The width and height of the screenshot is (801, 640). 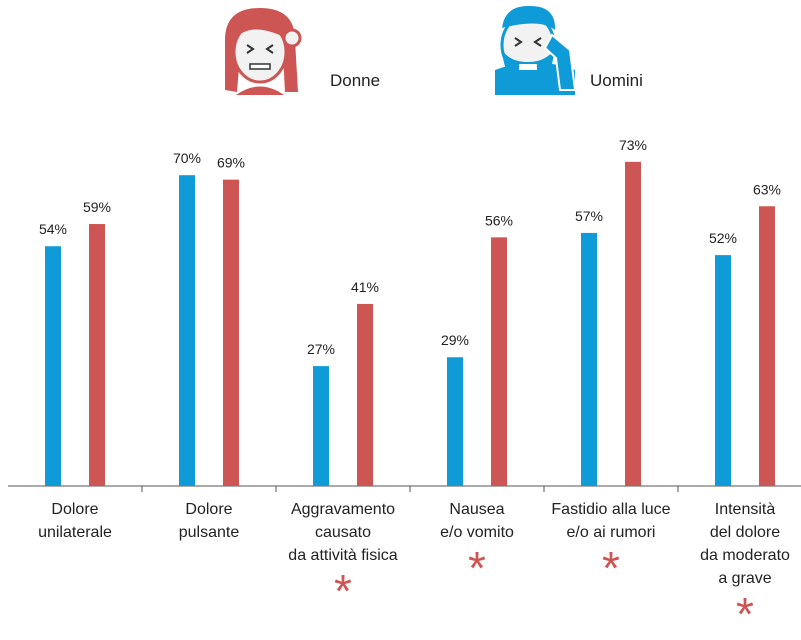 What do you see at coordinates (477, 521) in the screenshot?
I see `x-tick-label: Nausea e/o vomito` at bounding box center [477, 521].